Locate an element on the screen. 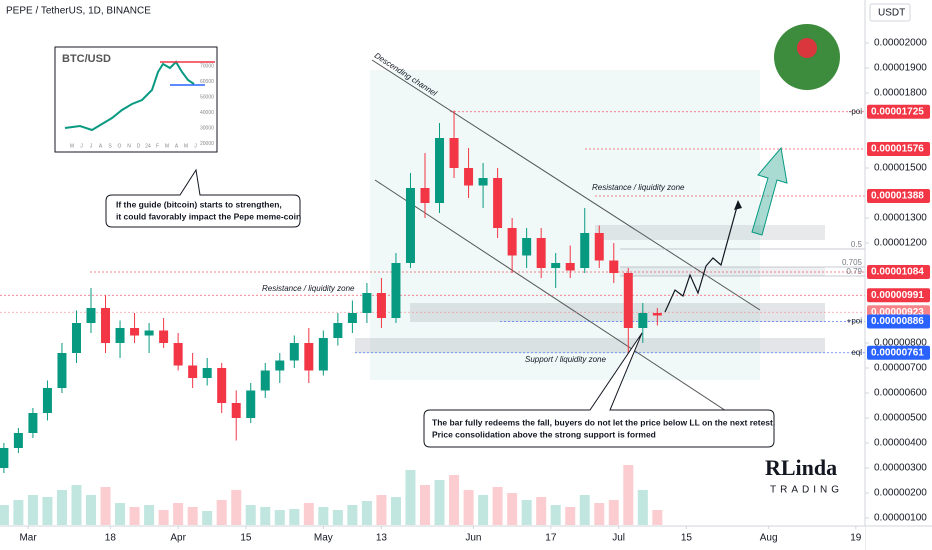 Image resolution: width=932 pixels, height=550 pixels. inset-price: 20000 is located at coordinates (207, 144).